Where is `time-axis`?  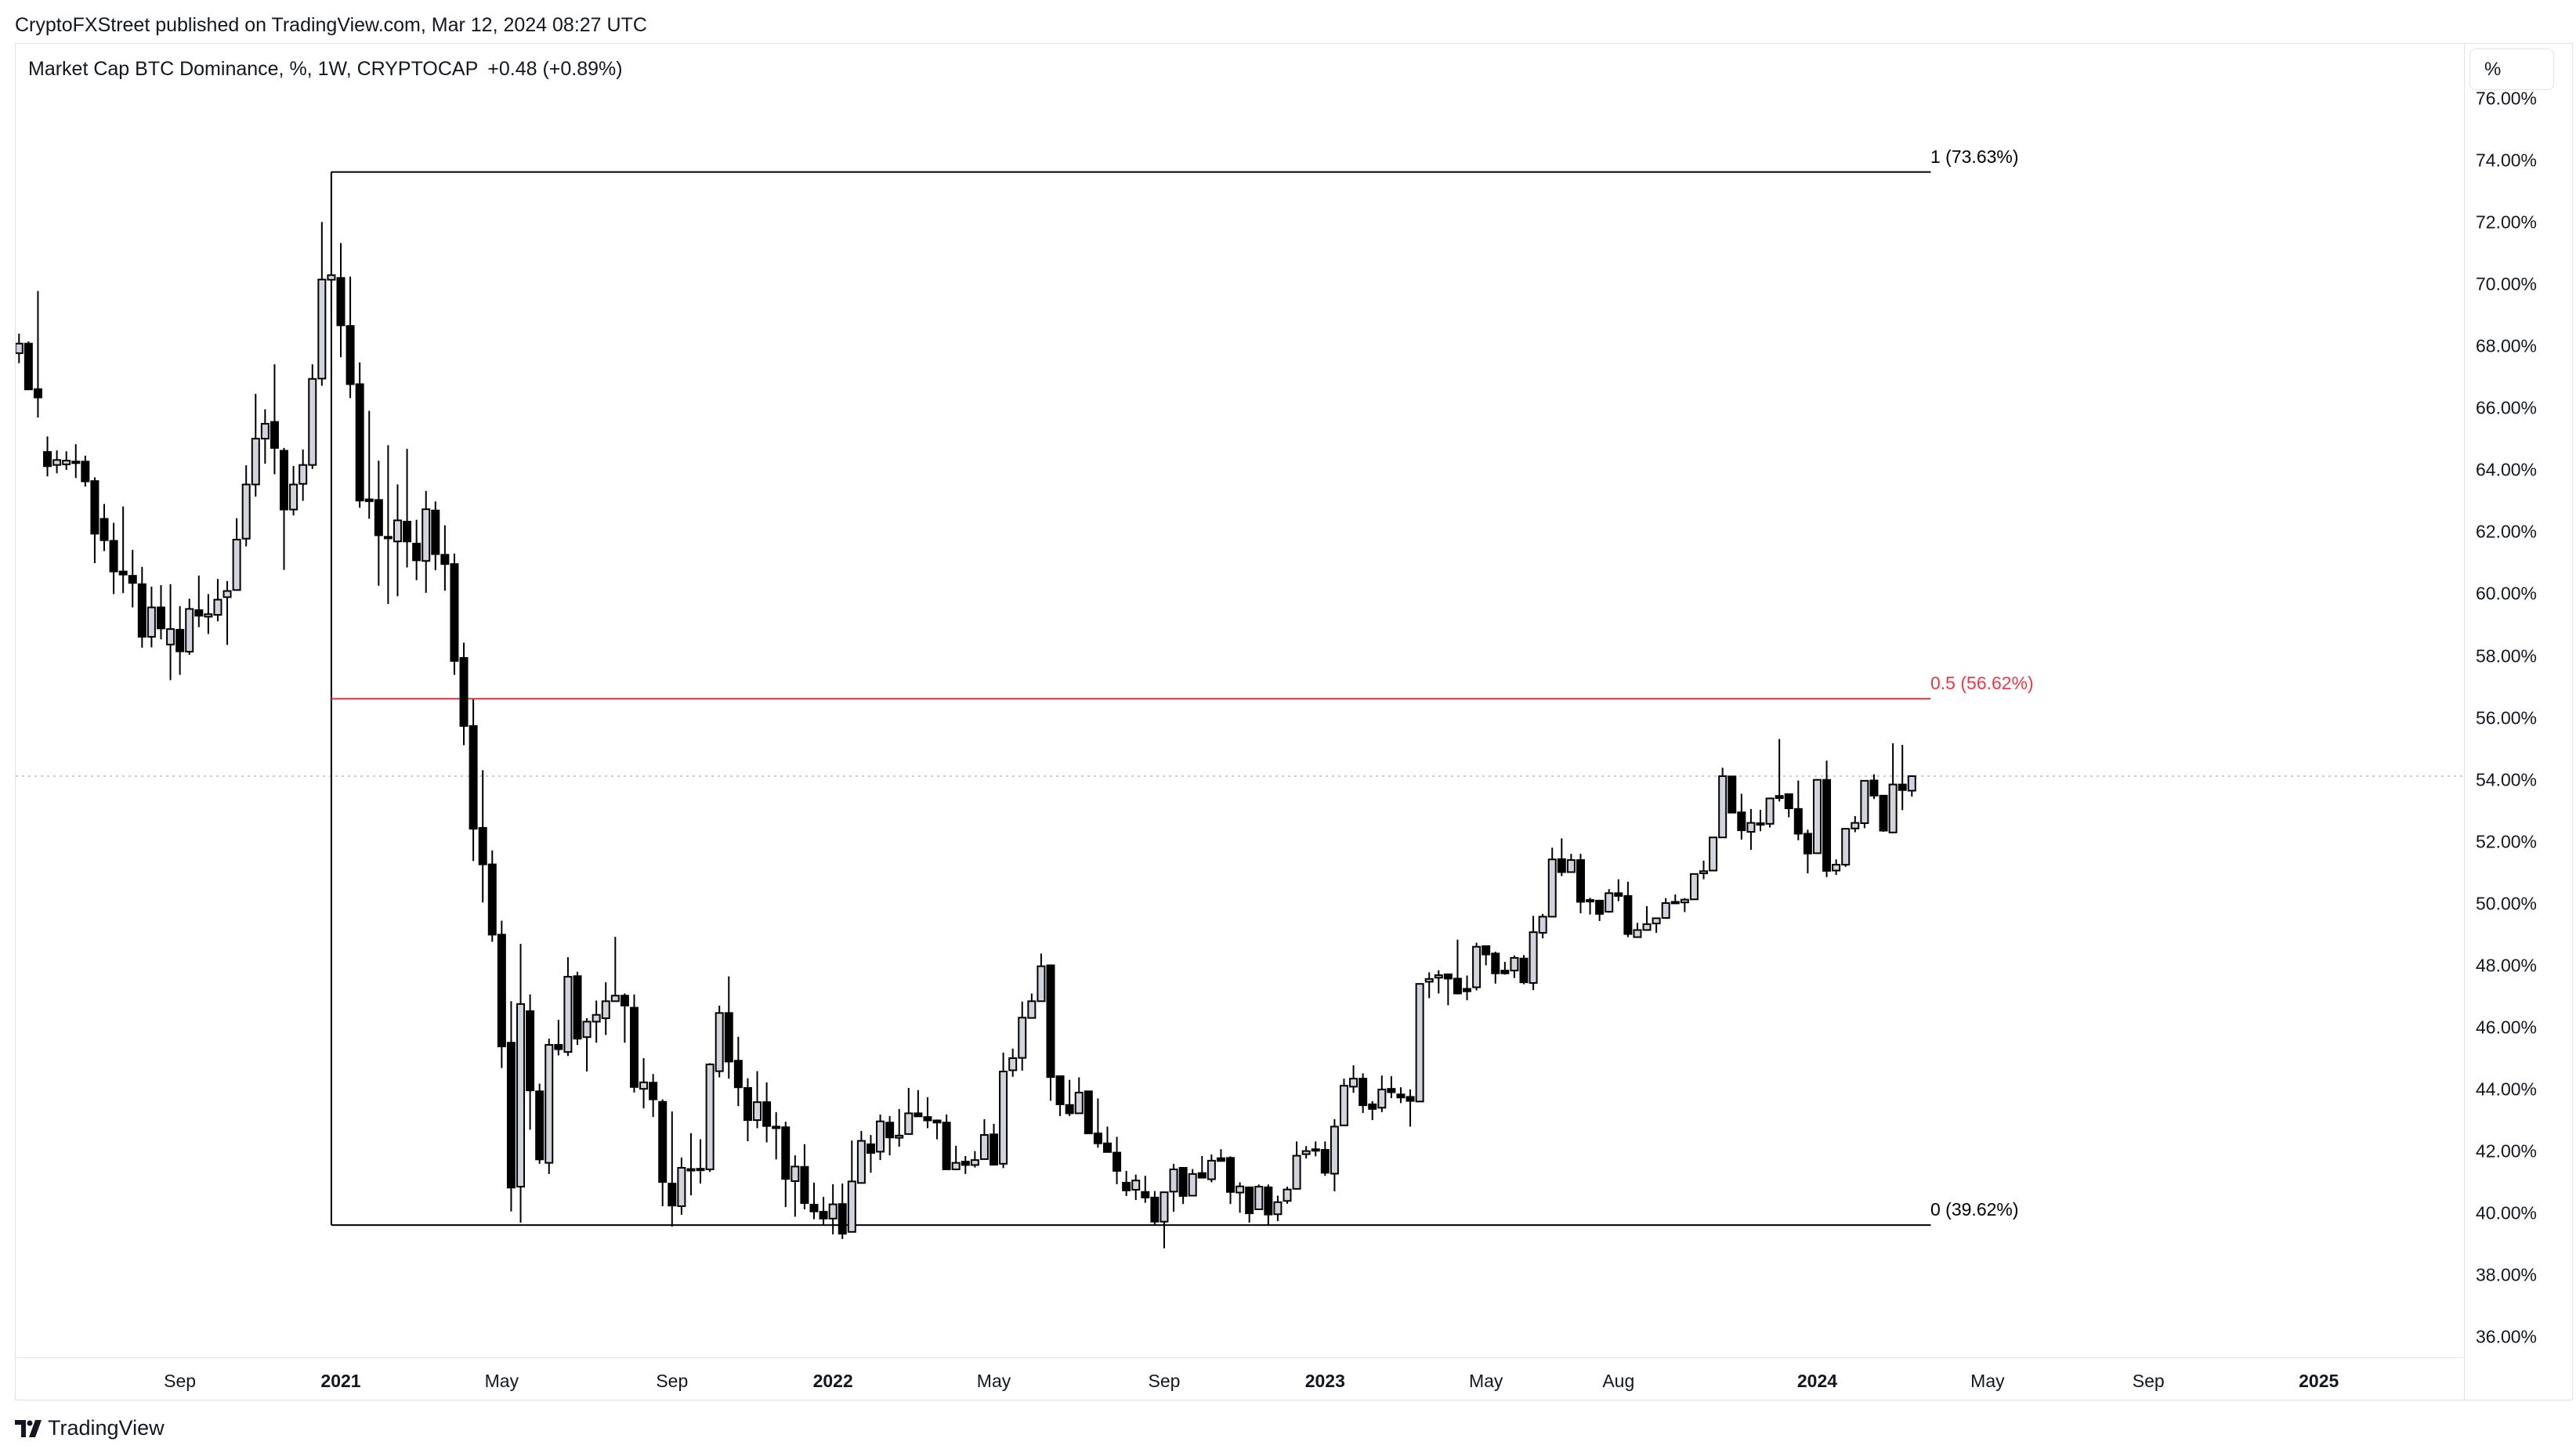
time-axis is located at coordinates (1240, 1378).